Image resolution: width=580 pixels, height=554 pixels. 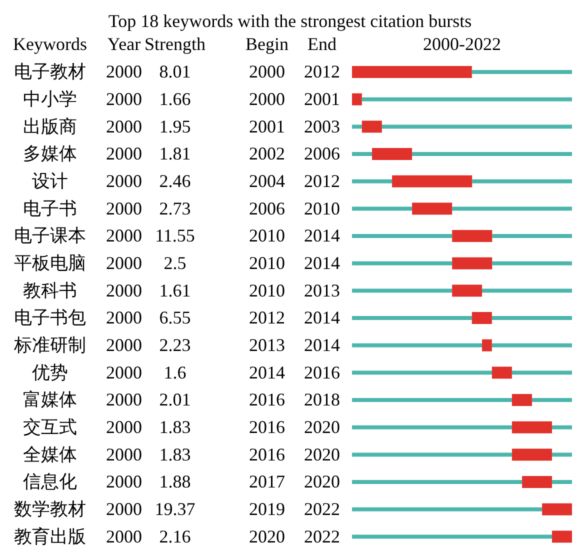 What do you see at coordinates (267, 181) in the screenshot?
I see `text: 2004` at bounding box center [267, 181].